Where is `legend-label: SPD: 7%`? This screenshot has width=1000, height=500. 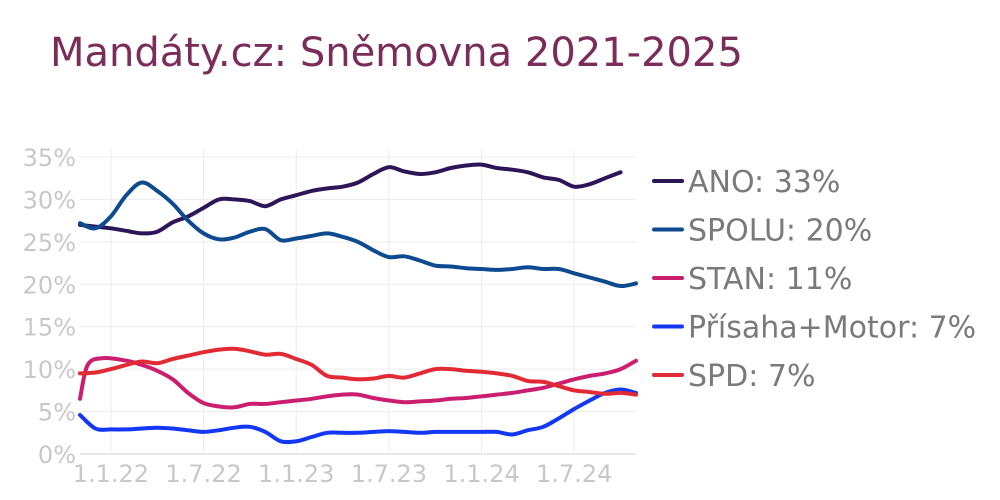
legend-label: SPD: 7% is located at coordinates (751, 376).